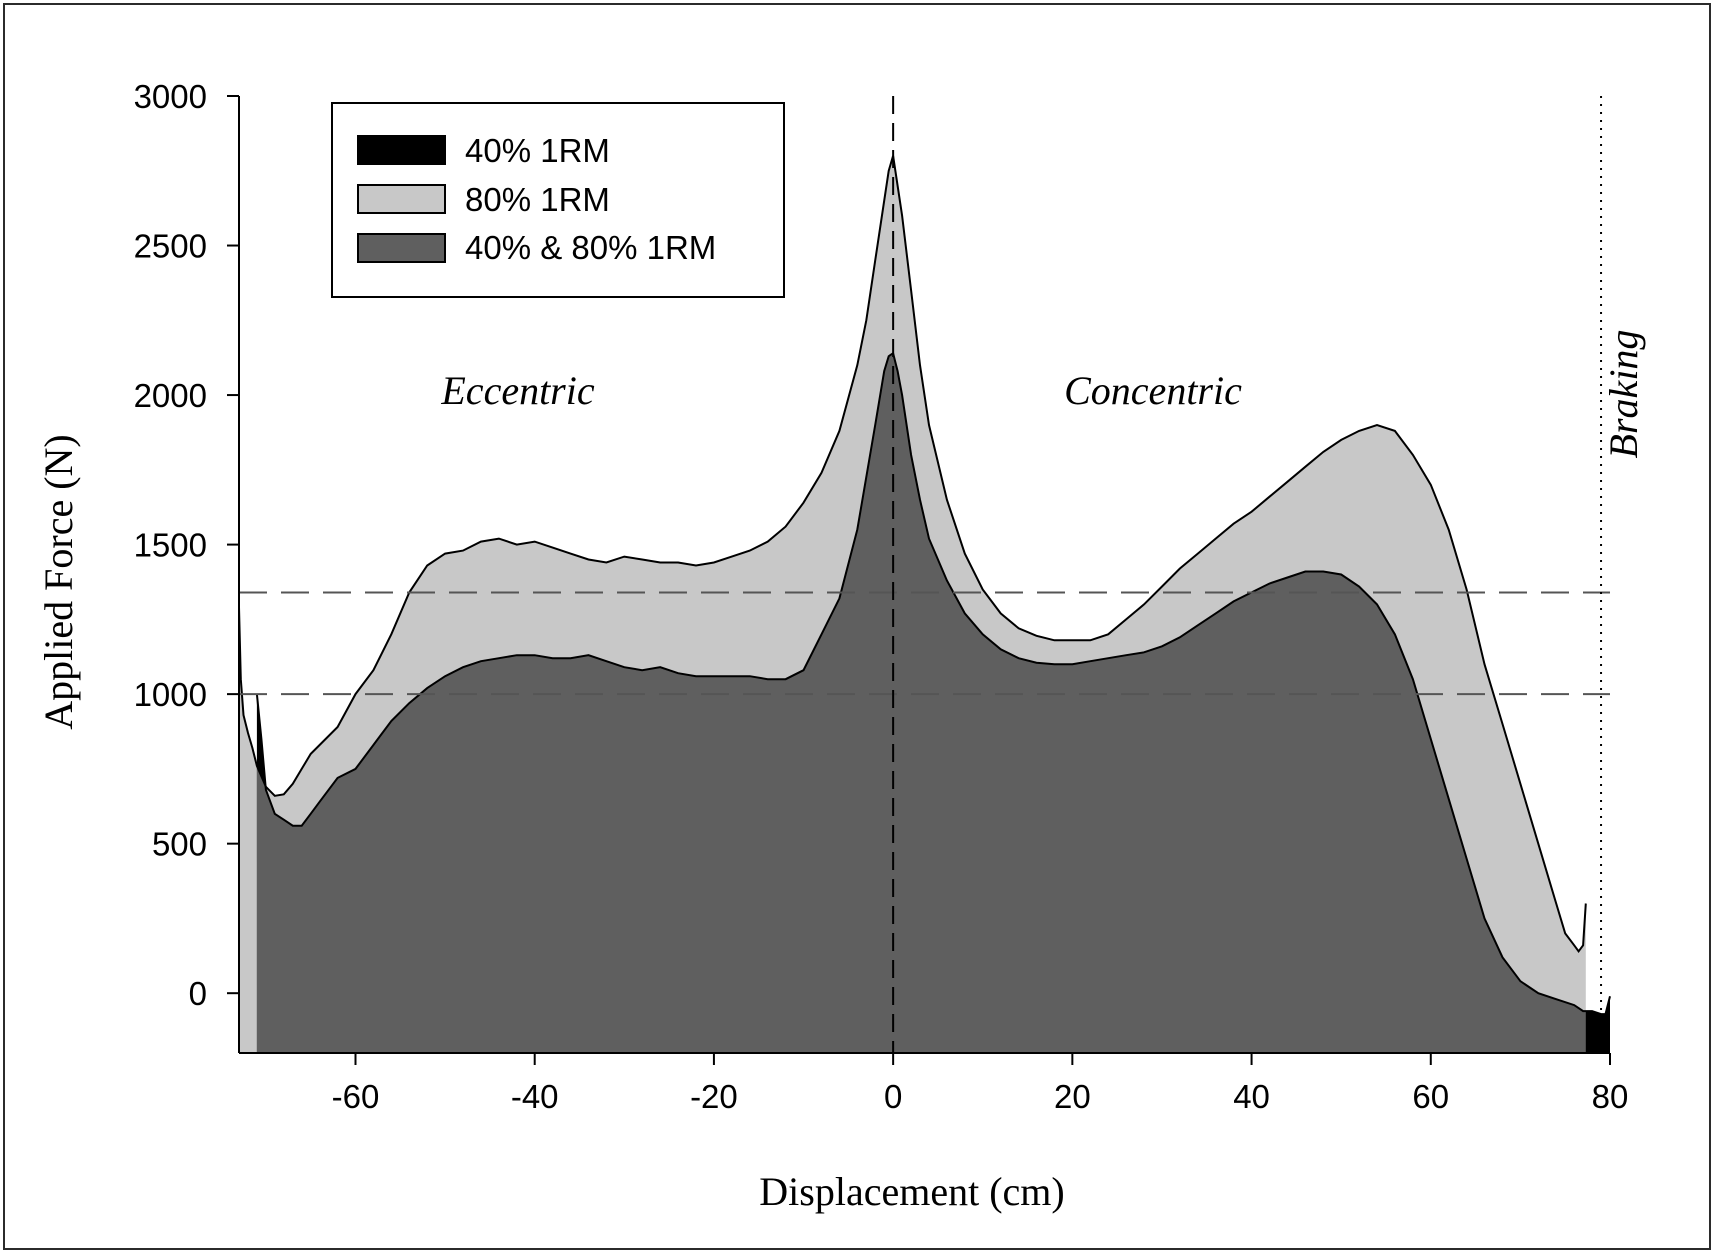 This screenshot has width=1718, height=1257. I want to click on y-tick-label-500: 500, so click(179, 844).